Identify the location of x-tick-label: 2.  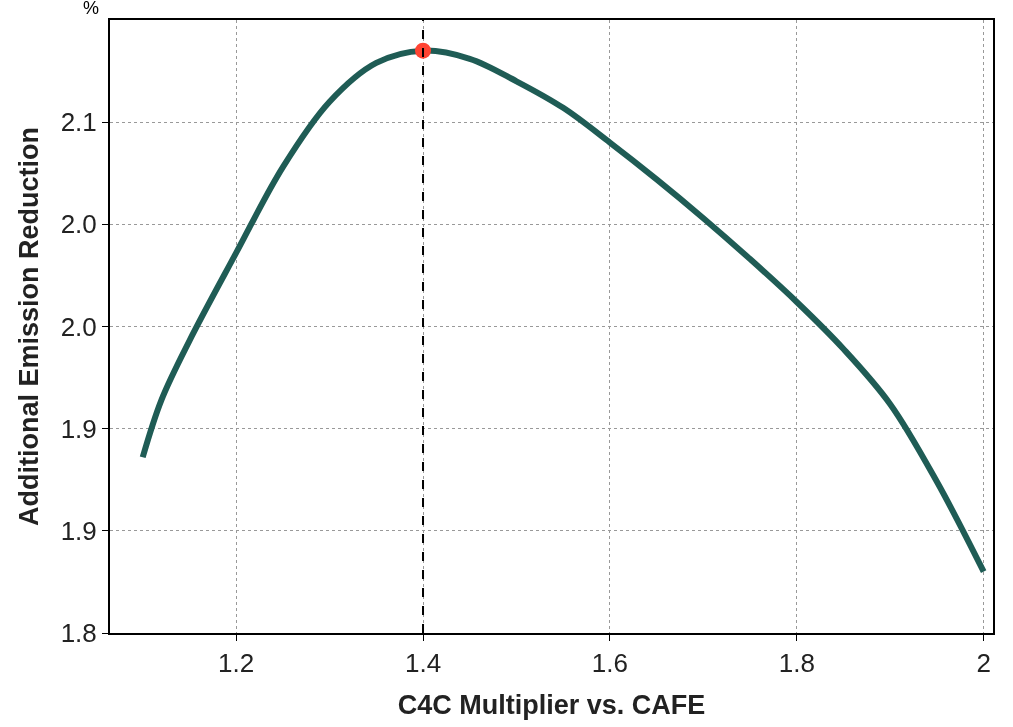
(983, 663).